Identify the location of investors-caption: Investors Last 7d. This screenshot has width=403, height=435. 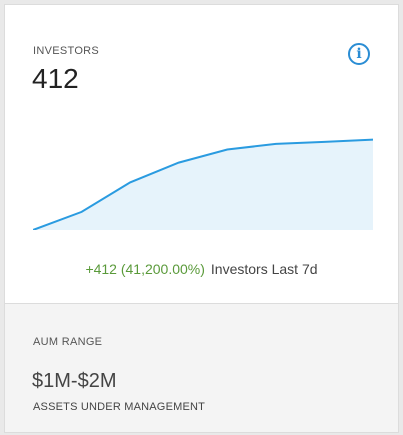
(264, 269).